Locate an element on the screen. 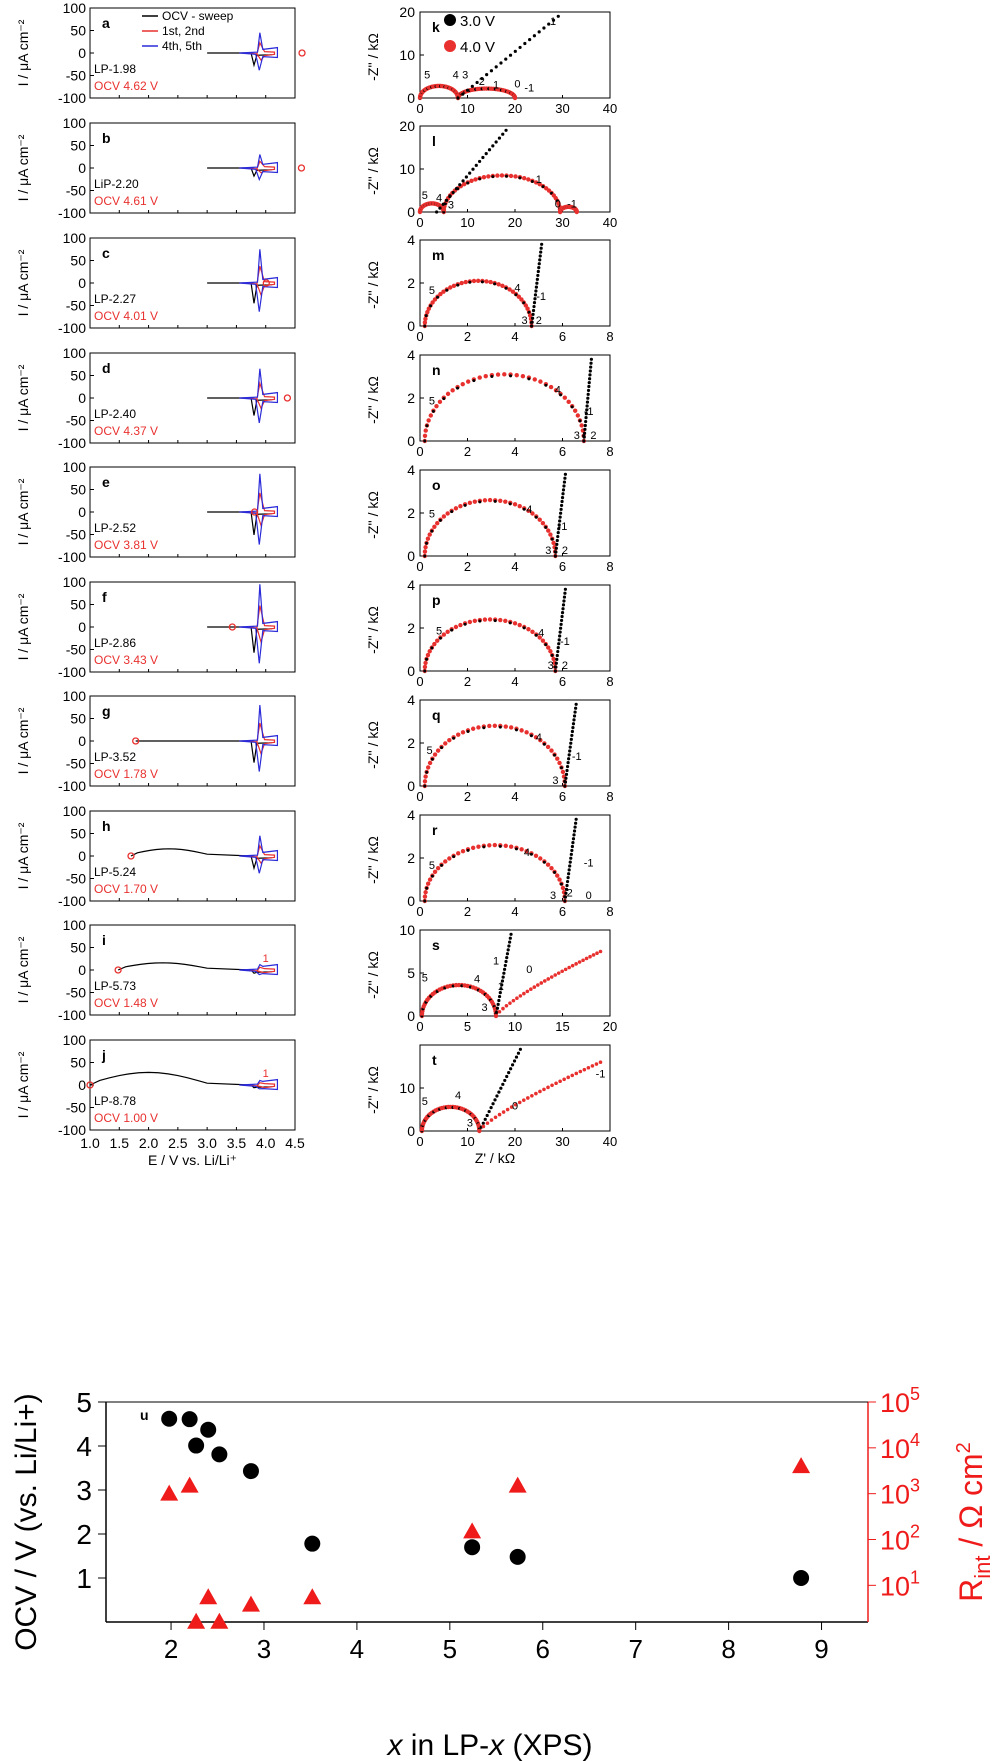 The image size is (1000, 1761). eis-freq-marker: 0 is located at coordinates (515, 1107).